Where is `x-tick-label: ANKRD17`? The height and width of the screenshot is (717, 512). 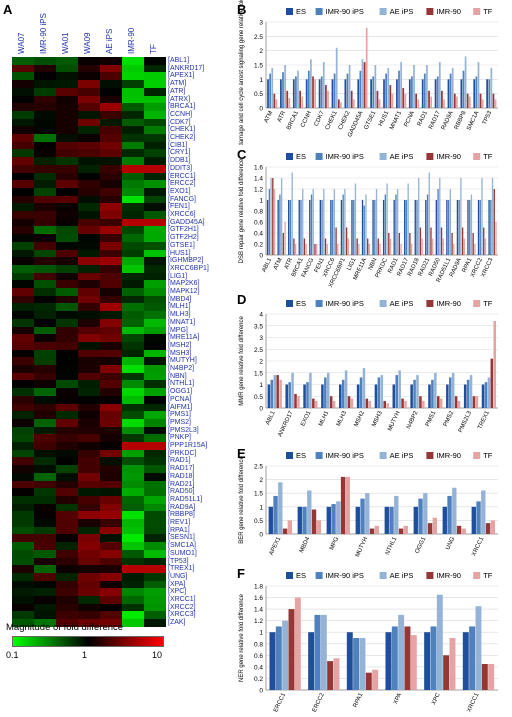
x-tick-label: ANKRD17 is located at coordinates (285, 424).